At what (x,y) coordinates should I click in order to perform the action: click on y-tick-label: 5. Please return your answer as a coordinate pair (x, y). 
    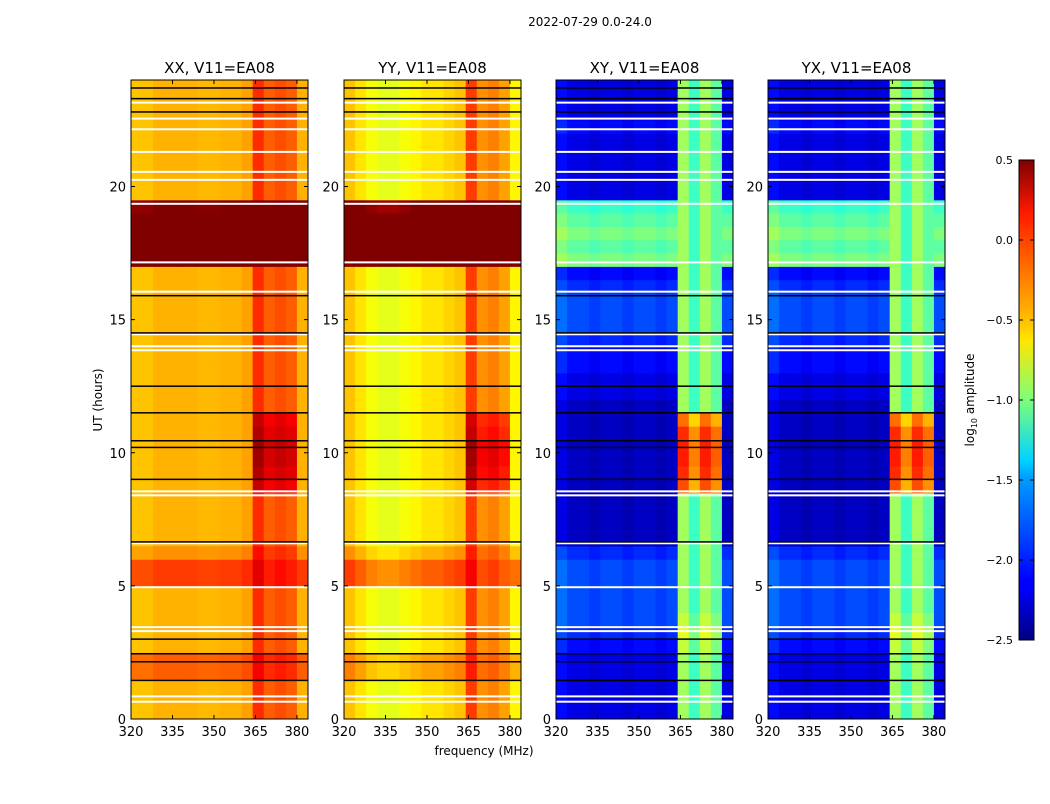
    Looking at the image, I should click on (122, 587).